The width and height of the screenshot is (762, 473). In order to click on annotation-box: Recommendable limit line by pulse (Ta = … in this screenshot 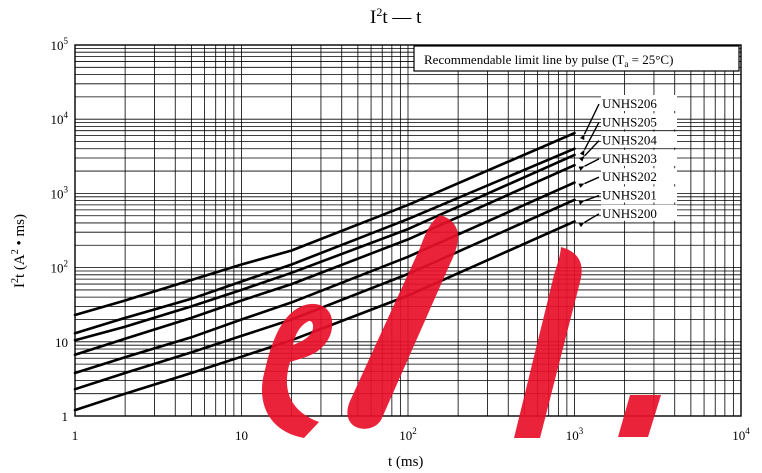, I will do `click(576, 58)`.